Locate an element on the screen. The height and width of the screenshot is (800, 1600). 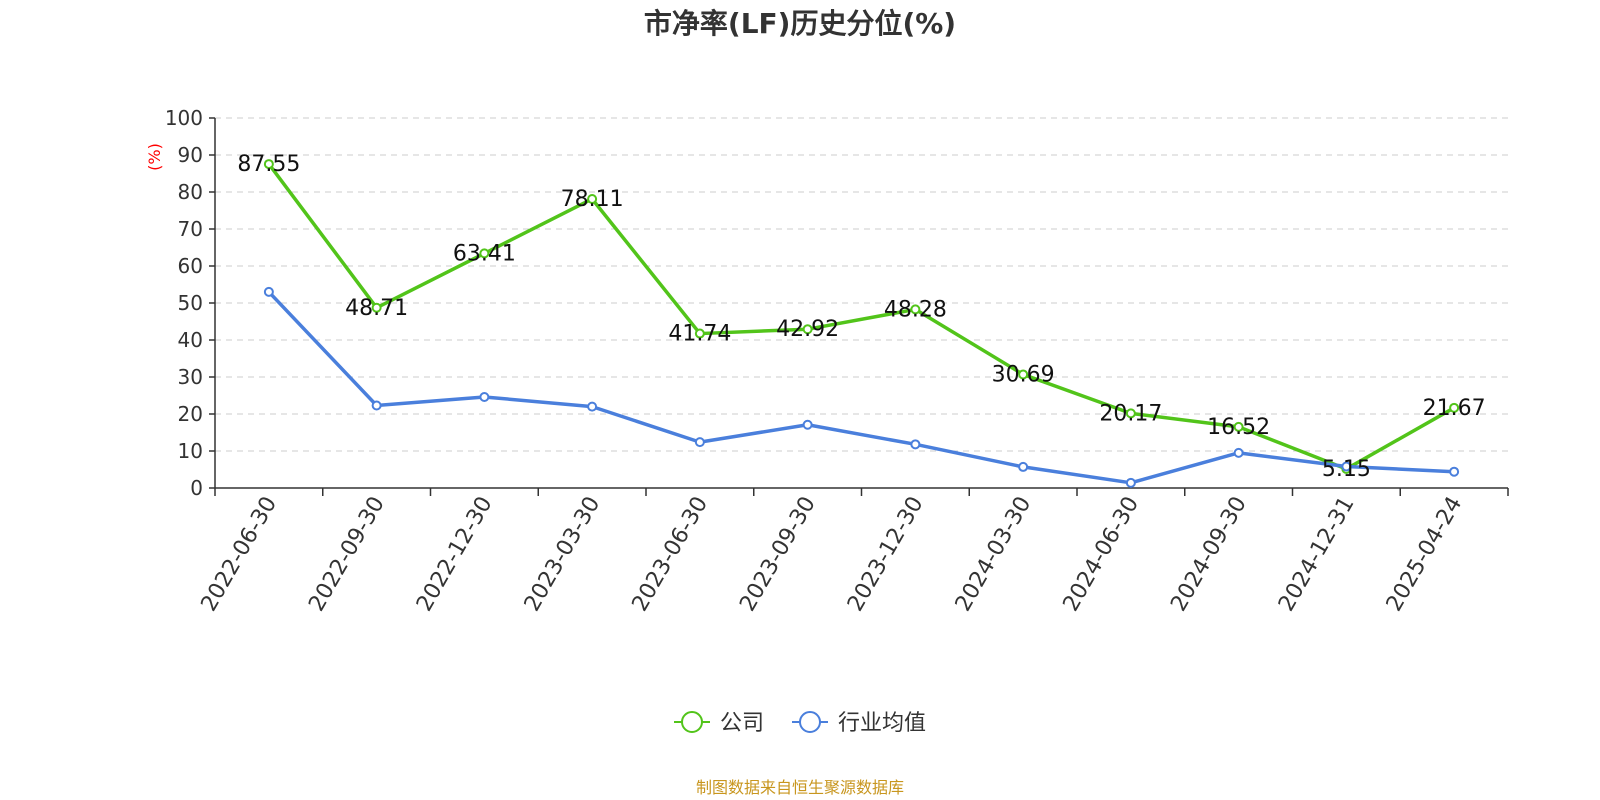
x-tick-label: 2023-03-30 is located at coordinates (563, 554).